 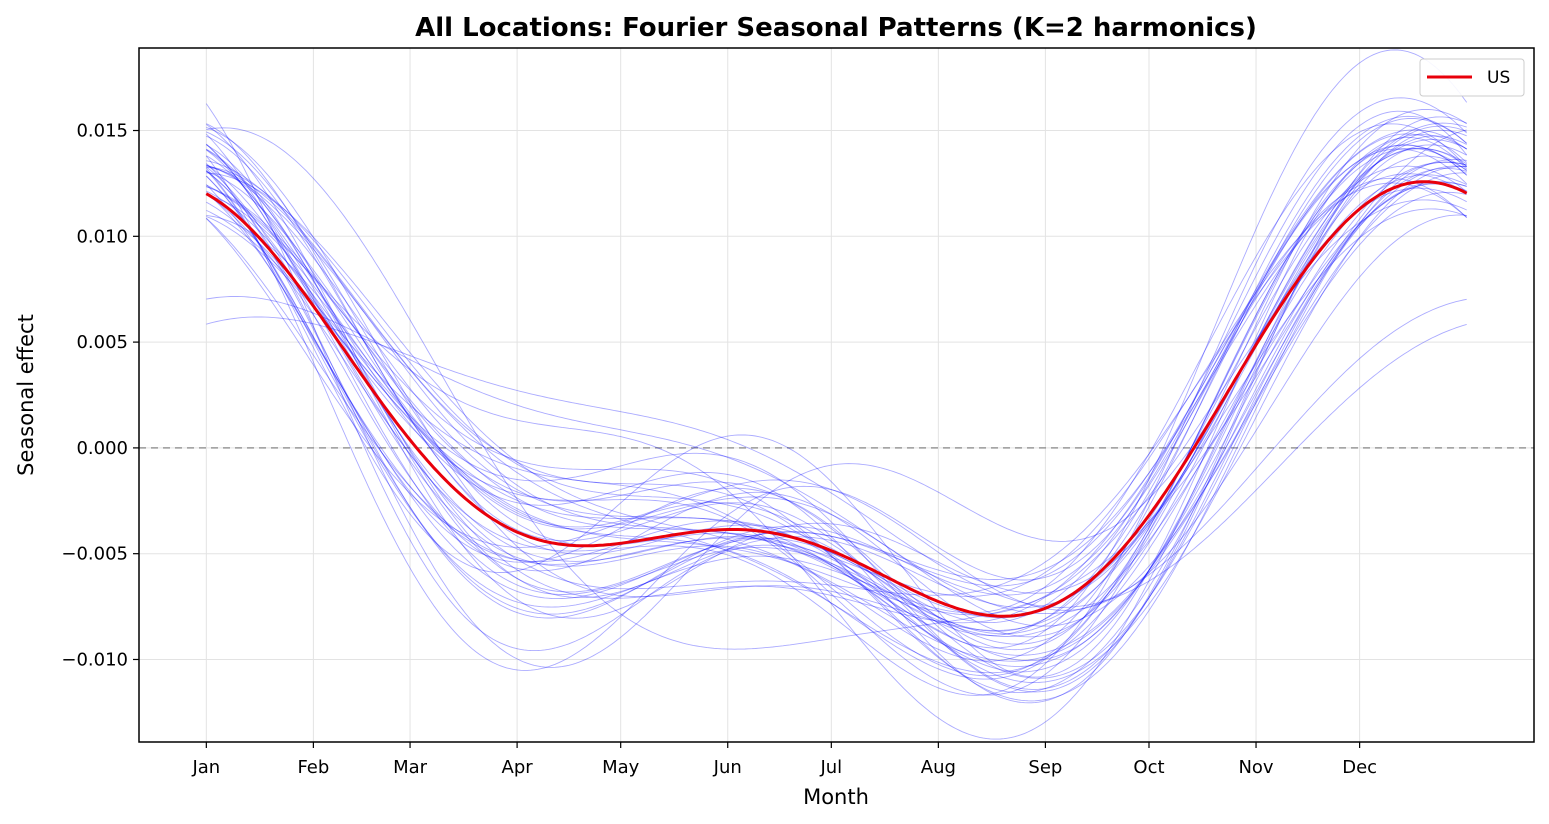 I want to click on x-tick-label: Mar, so click(x=410, y=767).